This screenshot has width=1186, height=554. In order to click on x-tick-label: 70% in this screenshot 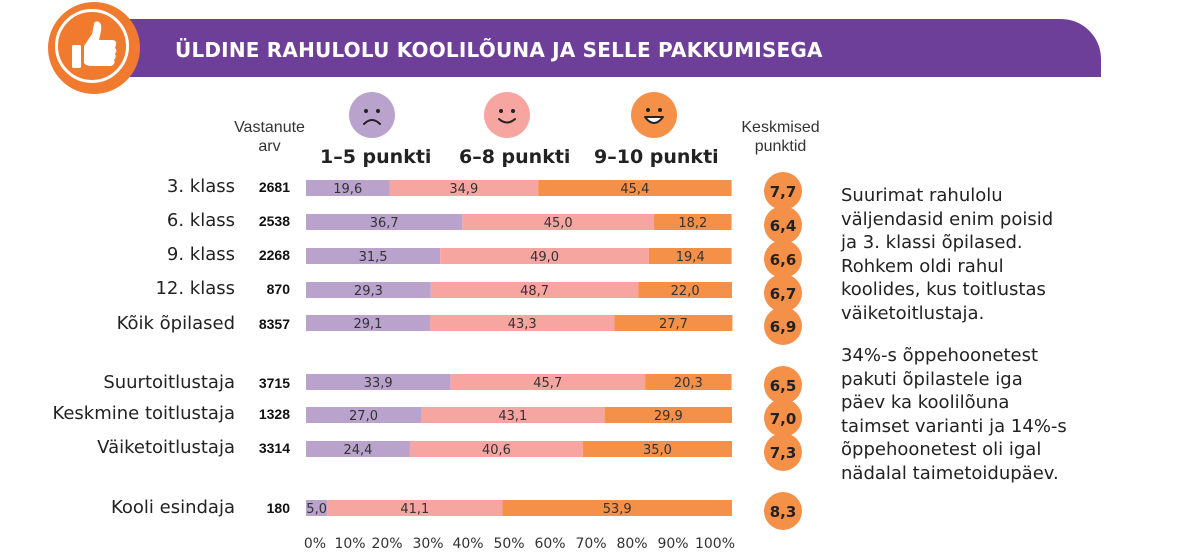, I will do `click(591, 544)`.